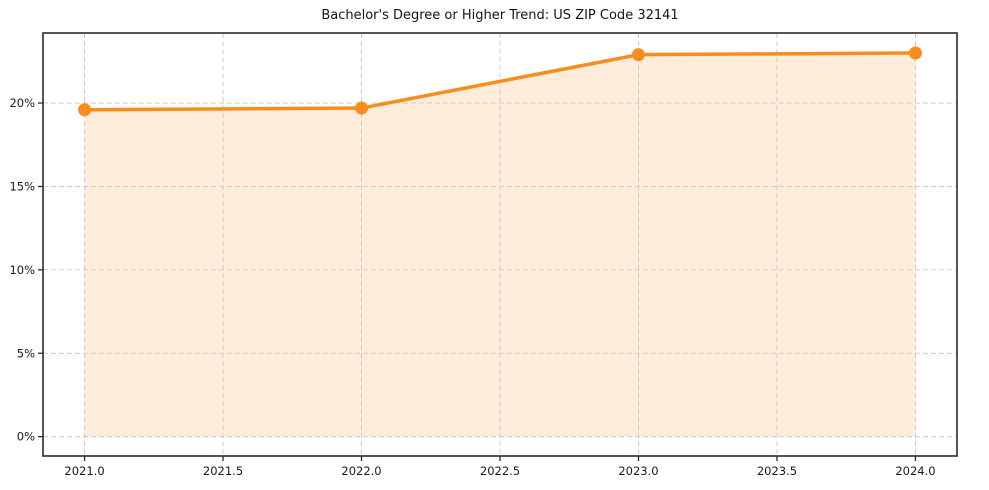 The height and width of the screenshot is (490, 989). I want to click on x-axis-tick-label: 2022.5, so click(500, 471).